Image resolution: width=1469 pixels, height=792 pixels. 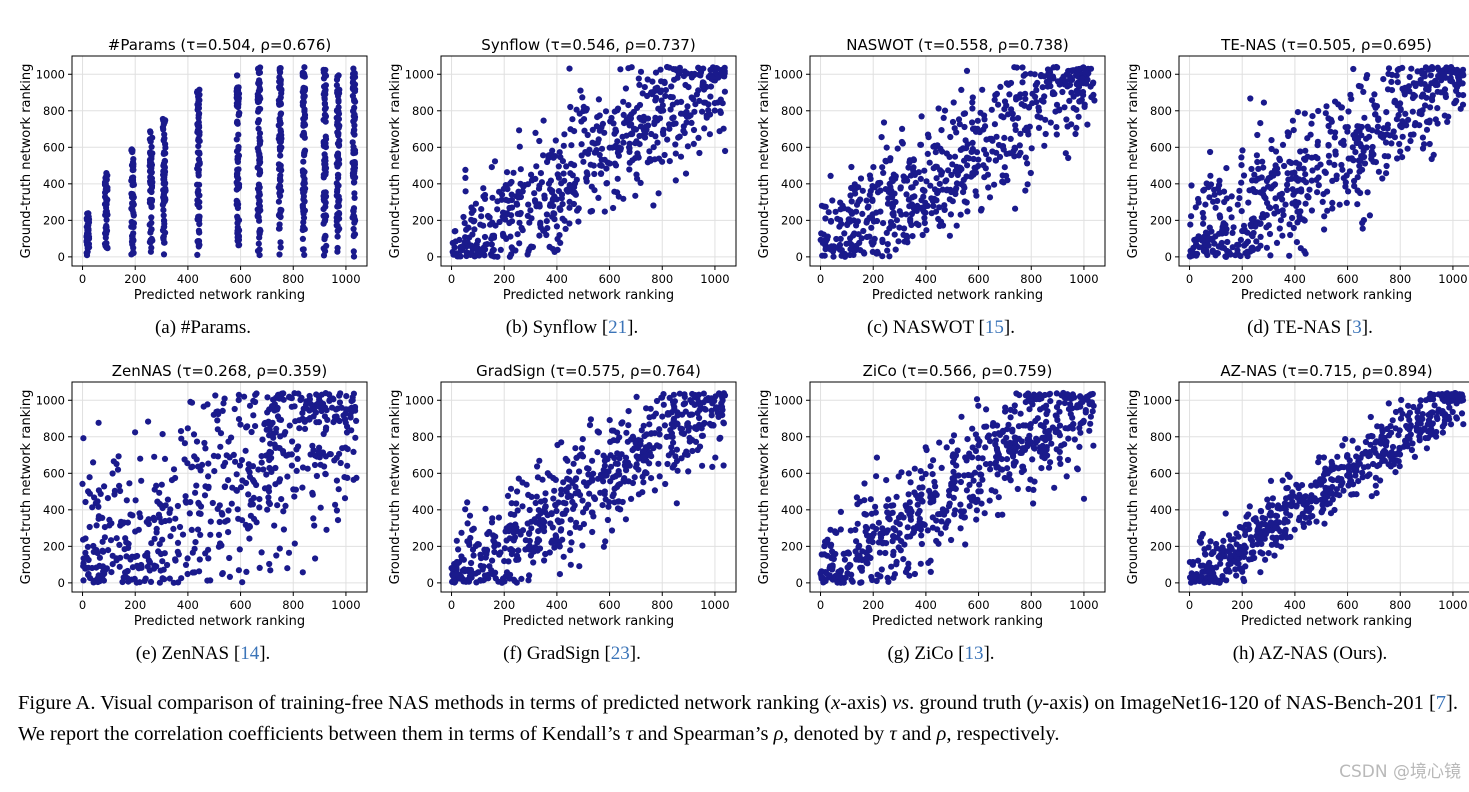 What do you see at coordinates (620, 653) in the screenshot?
I see `caption-ref-link: 23` at bounding box center [620, 653].